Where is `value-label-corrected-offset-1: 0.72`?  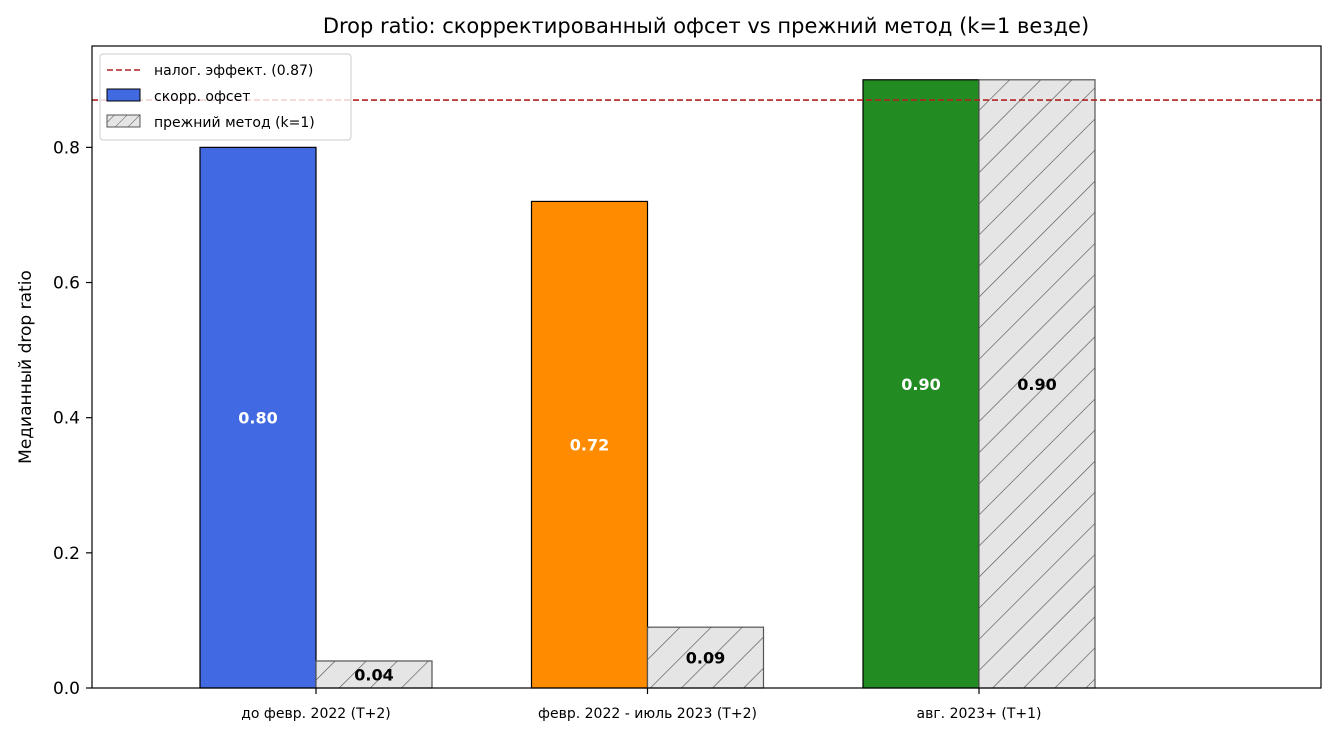 value-label-corrected-offset-1: 0.72 is located at coordinates (589, 445).